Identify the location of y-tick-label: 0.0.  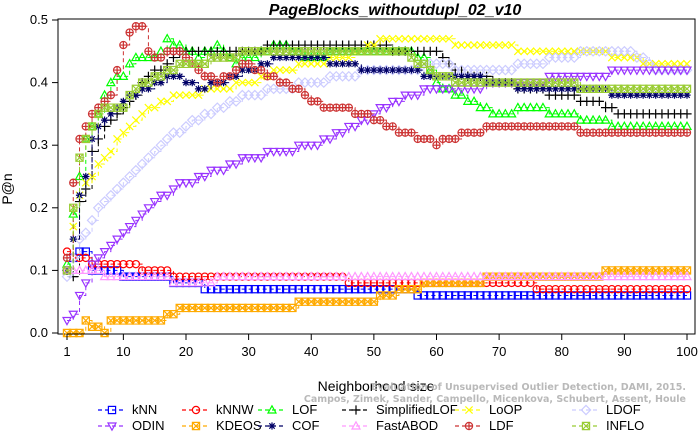
(39, 332).